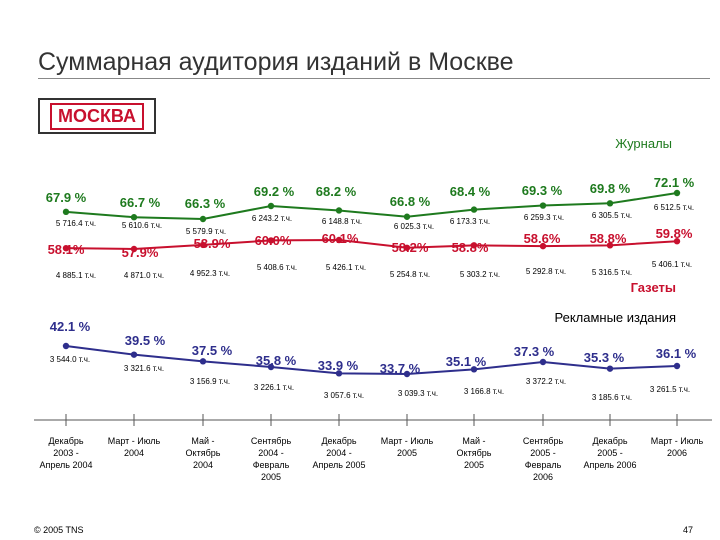 This screenshot has height=540, width=720. I want to click on percent-label: 69.2 %, so click(274, 191).